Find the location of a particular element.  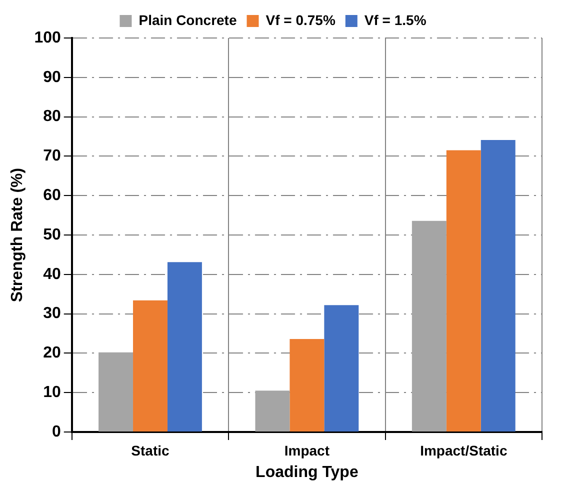

legend-label: Plain Concrete is located at coordinates (187, 20).